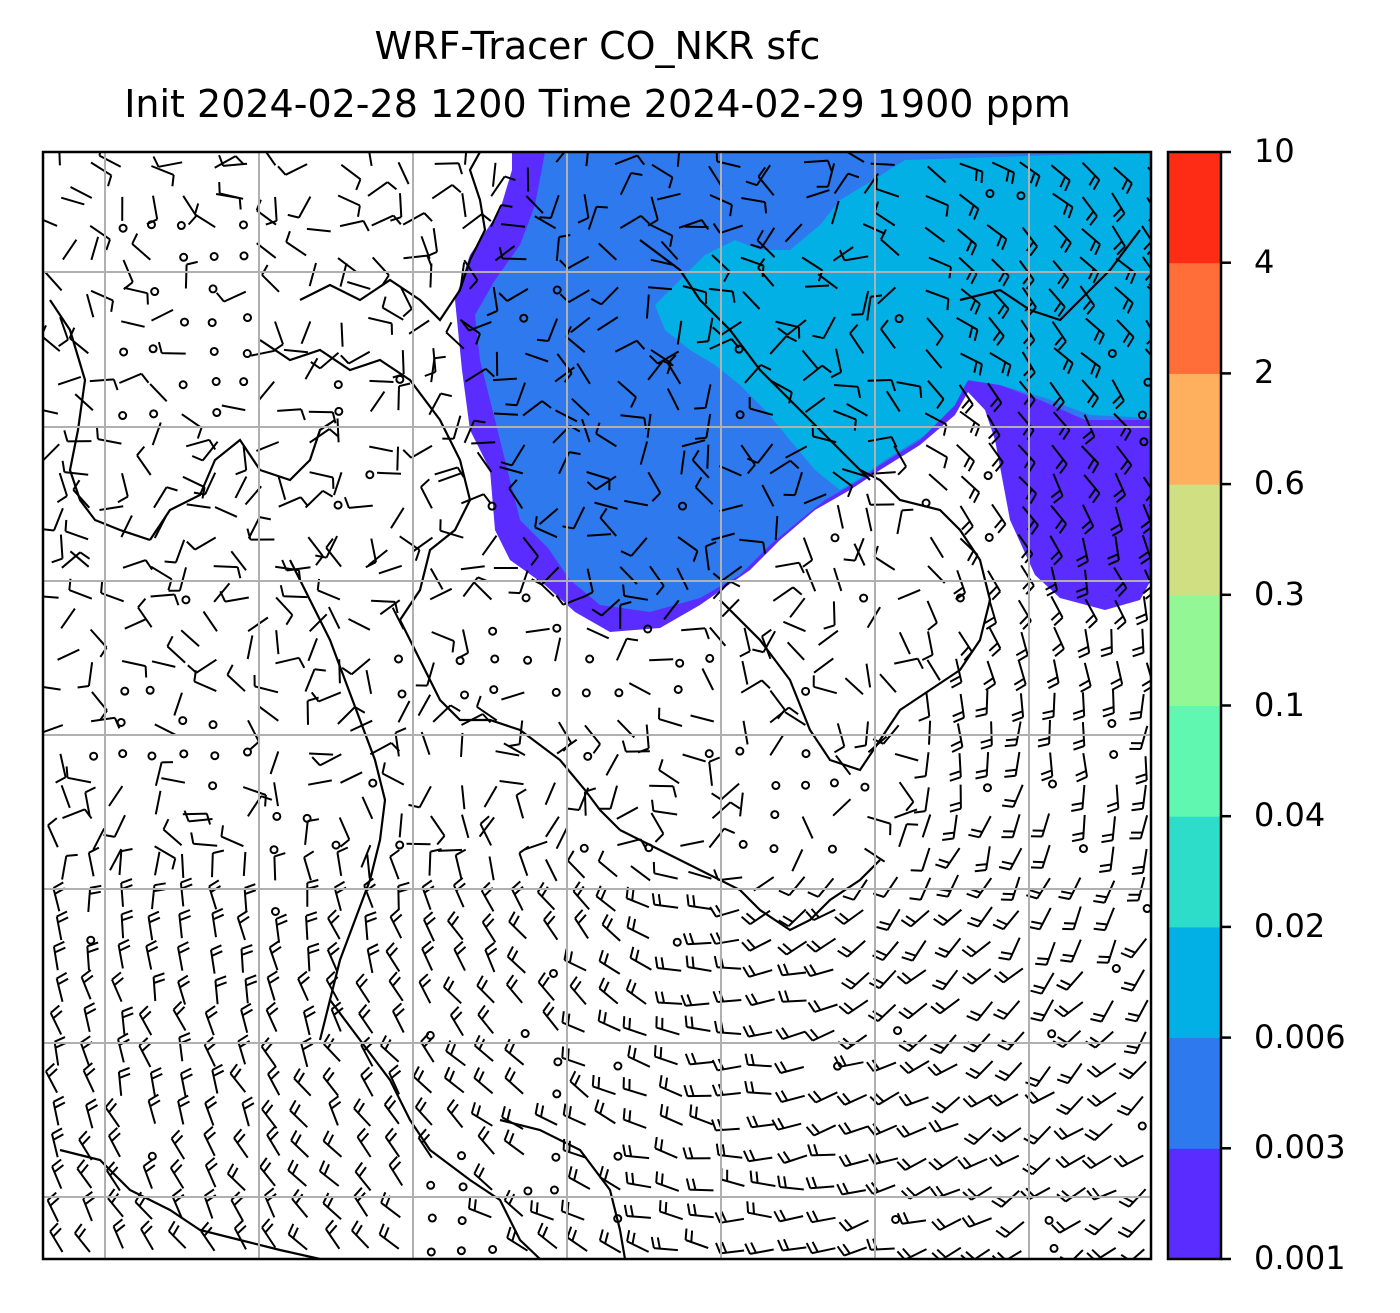  What do you see at coordinates (1194, 650) in the screenshot?
I see `colorbar-segment` at bounding box center [1194, 650].